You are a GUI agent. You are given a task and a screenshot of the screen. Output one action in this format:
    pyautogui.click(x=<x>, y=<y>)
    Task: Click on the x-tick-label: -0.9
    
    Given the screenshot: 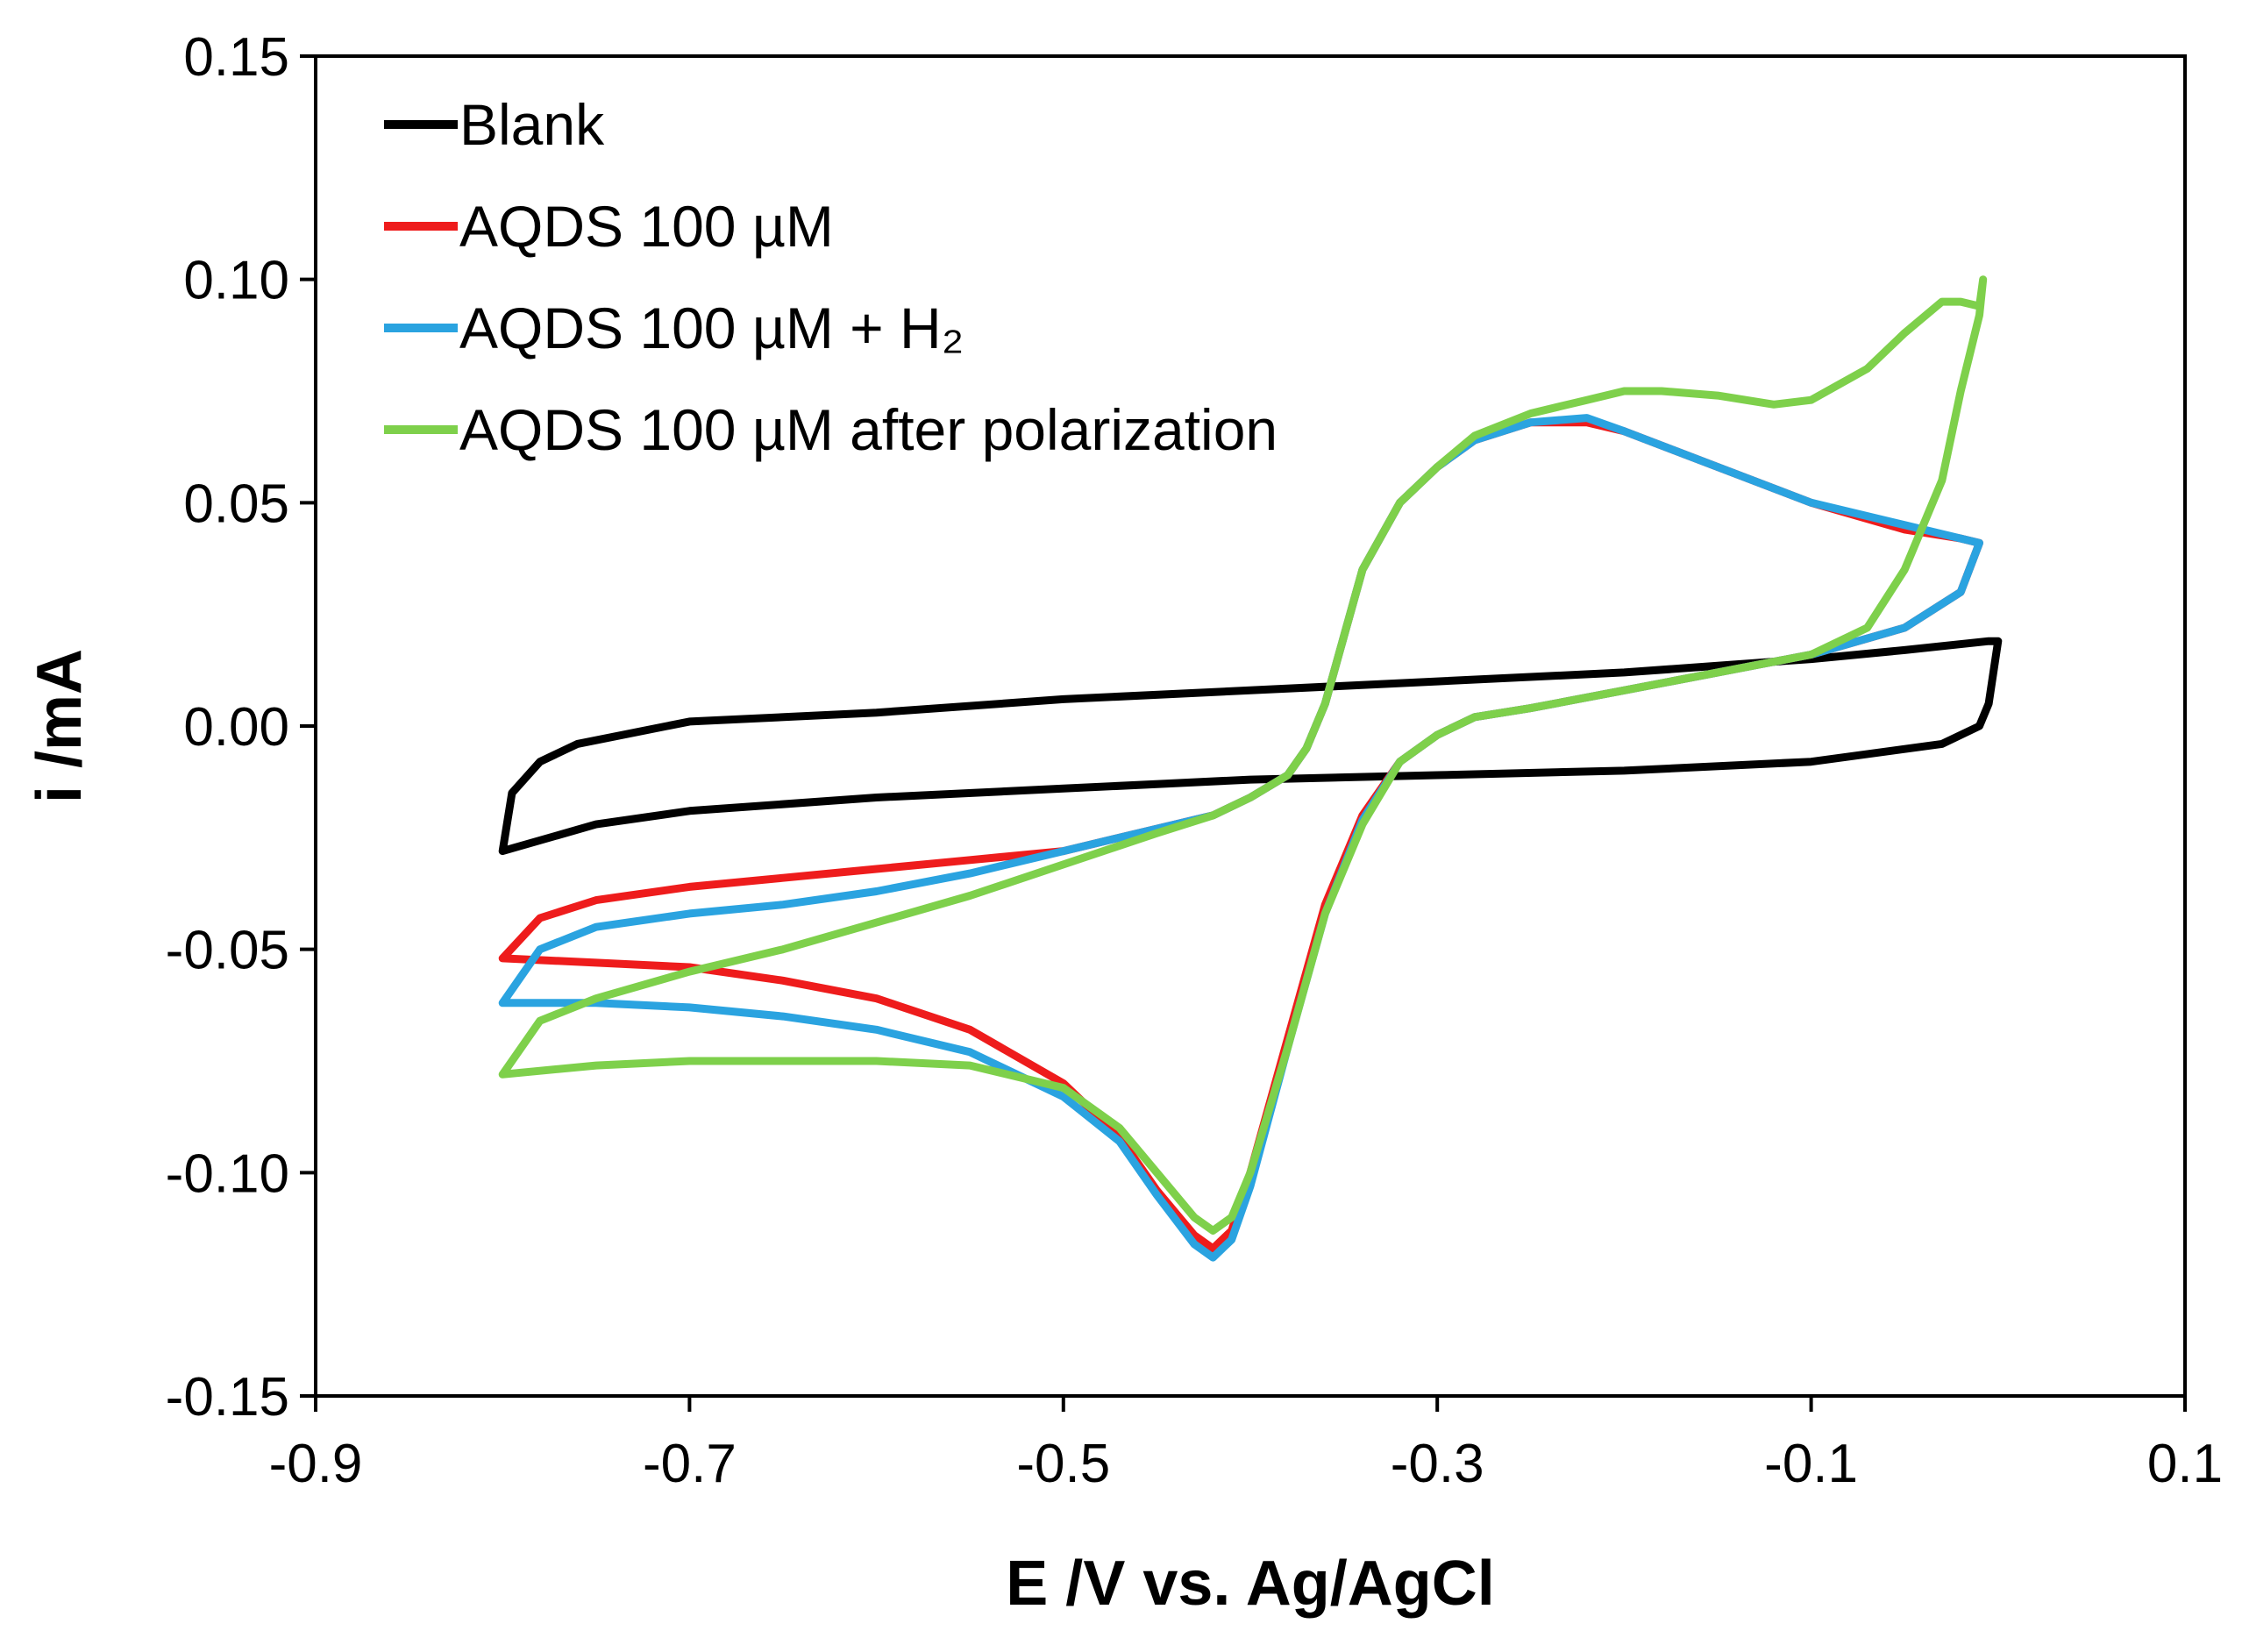 What is the action you would take?
    pyautogui.click(x=316, y=1464)
    